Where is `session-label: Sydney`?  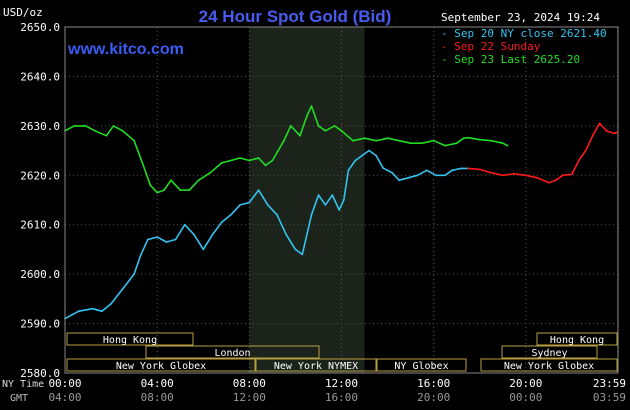 session-label: Sydney is located at coordinates (549, 353).